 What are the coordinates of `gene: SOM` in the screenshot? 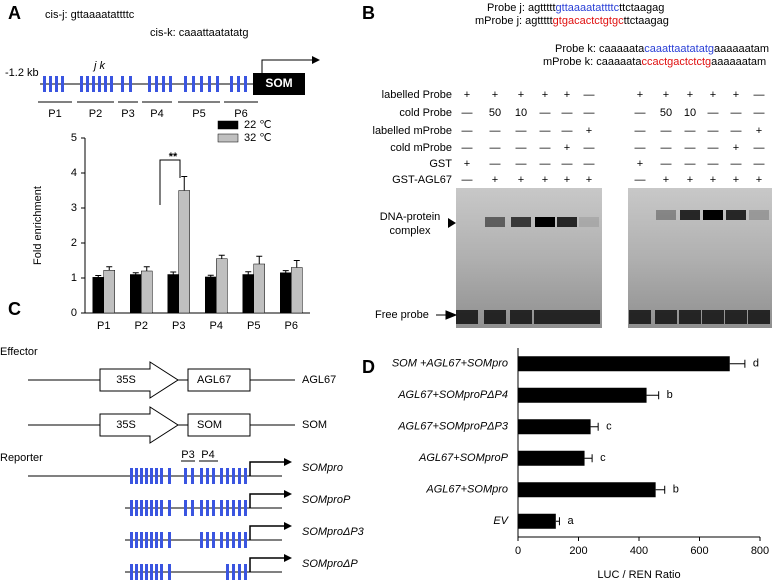 It's located at (278, 83).